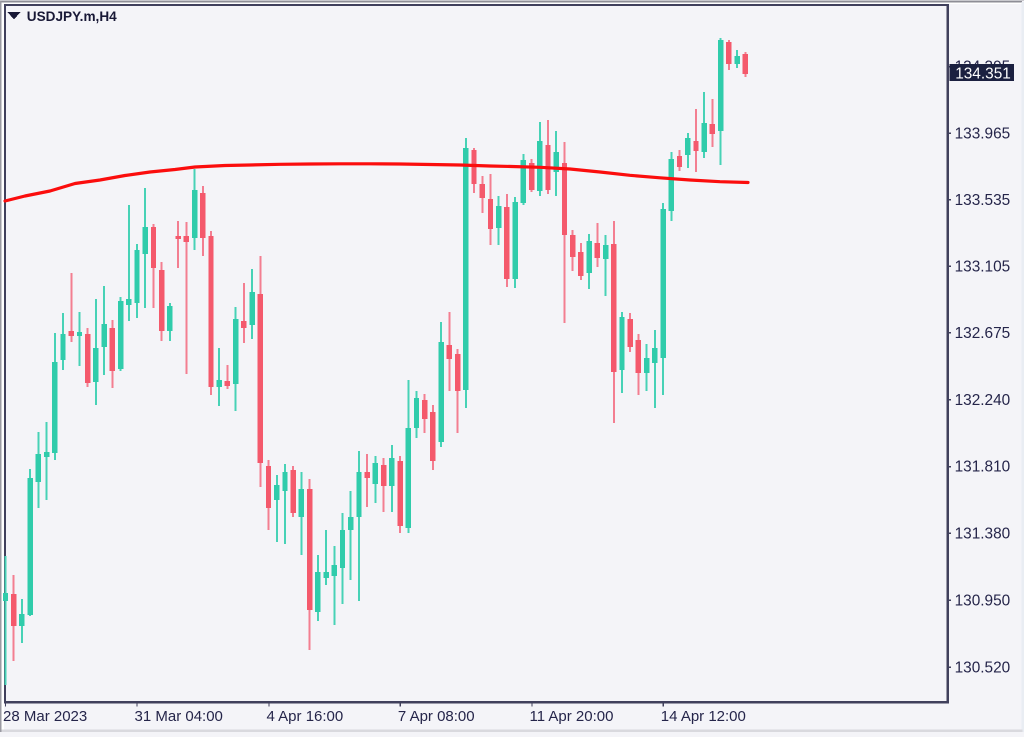 Image resolution: width=1024 pixels, height=737 pixels. What do you see at coordinates (572, 716) in the screenshot?
I see `svg-text: 11 Apr 20:00` at bounding box center [572, 716].